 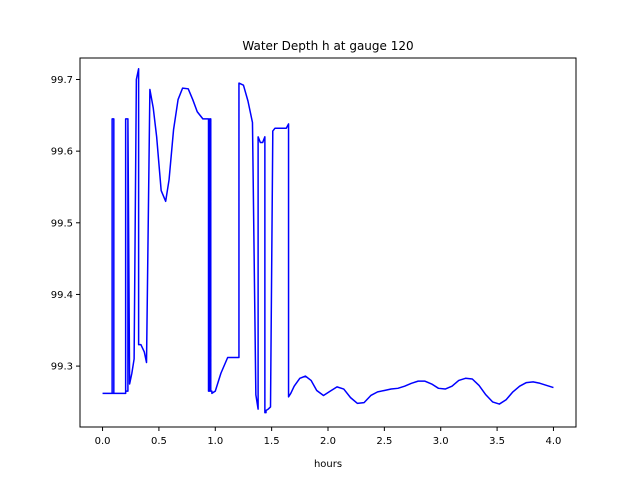 What do you see at coordinates (384, 441) in the screenshot?
I see `x-tick-label: 2.5` at bounding box center [384, 441].